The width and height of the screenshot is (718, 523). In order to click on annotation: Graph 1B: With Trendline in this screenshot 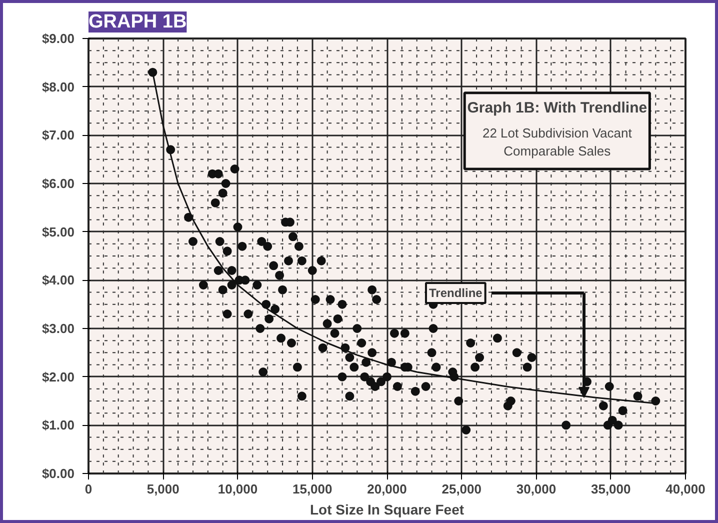, I will do `click(557, 107)`.